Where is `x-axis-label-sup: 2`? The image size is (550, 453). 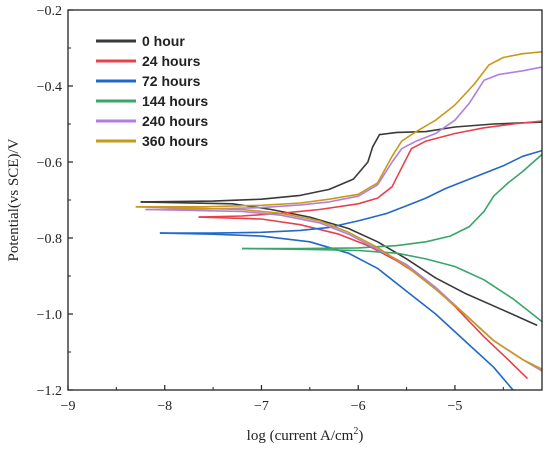
x-axis-label-sup: 2 is located at coordinates (355, 431).